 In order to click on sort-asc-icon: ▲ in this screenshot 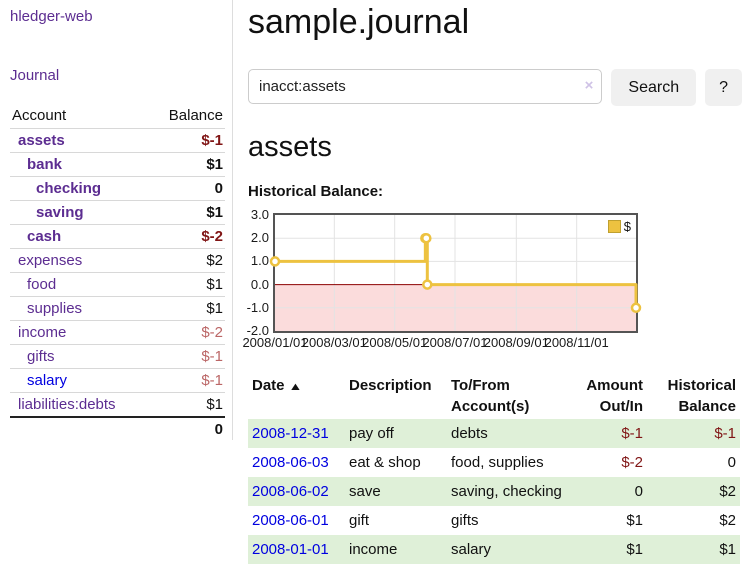, I will do `click(295, 387)`.